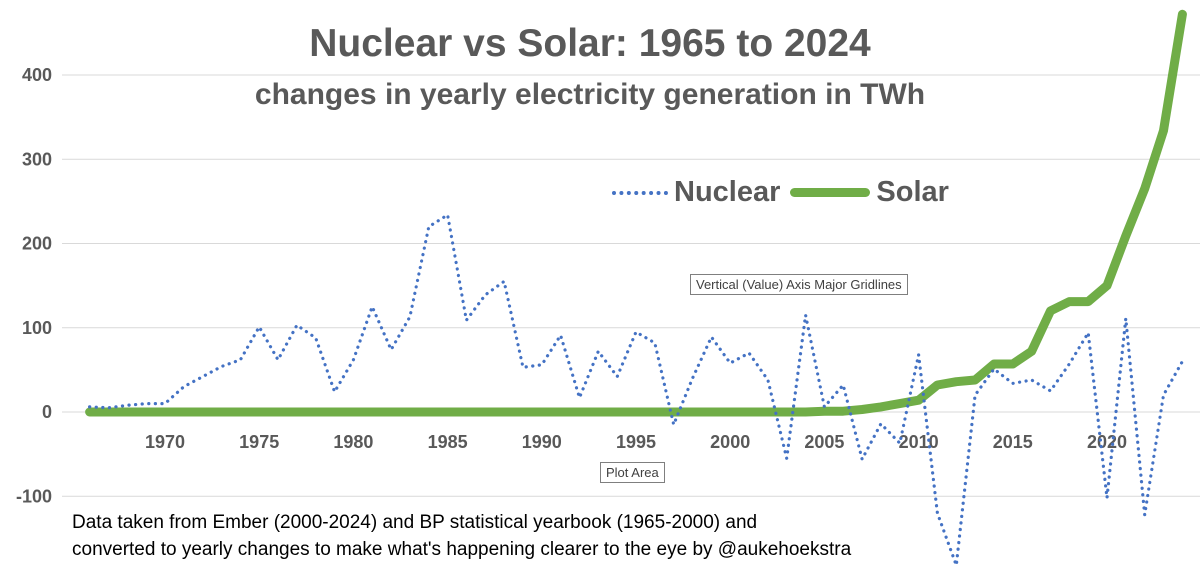  What do you see at coordinates (542, 442) in the screenshot?
I see `x-tick-label: 1990` at bounding box center [542, 442].